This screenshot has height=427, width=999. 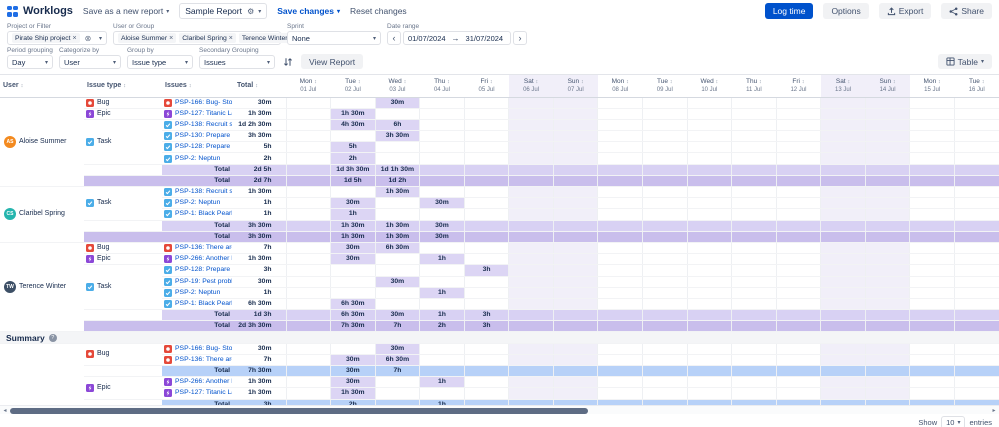 What do you see at coordinates (237, 62) in the screenshot?
I see `secondary-grouping-select: Issues ▾` at bounding box center [237, 62].